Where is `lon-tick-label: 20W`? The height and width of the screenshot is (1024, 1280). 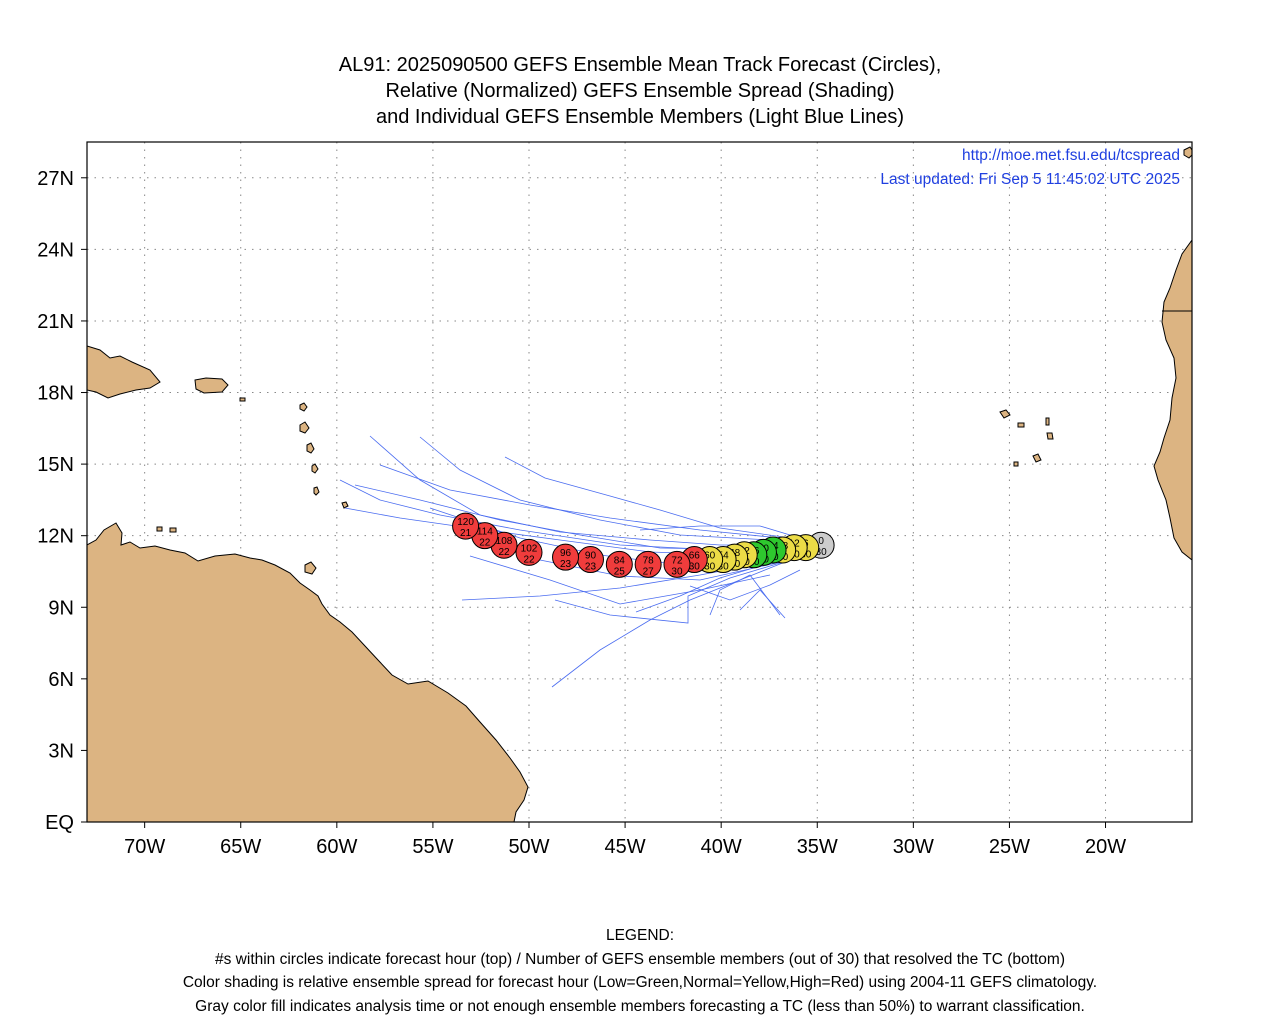 lon-tick-label: 20W is located at coordinates (1105, 847).